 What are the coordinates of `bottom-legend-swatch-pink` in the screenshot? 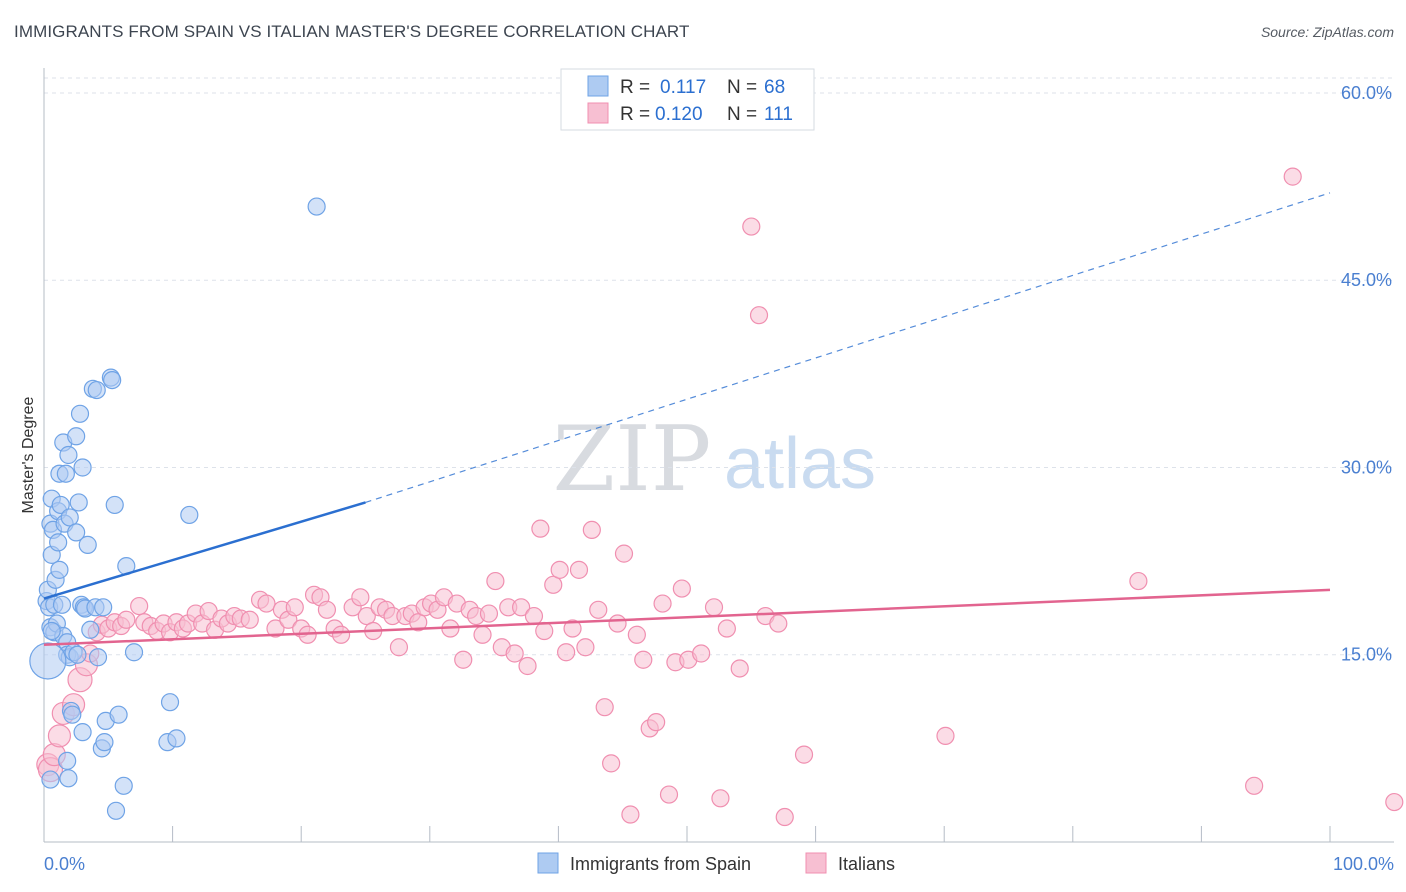 It's located at (816, 863).